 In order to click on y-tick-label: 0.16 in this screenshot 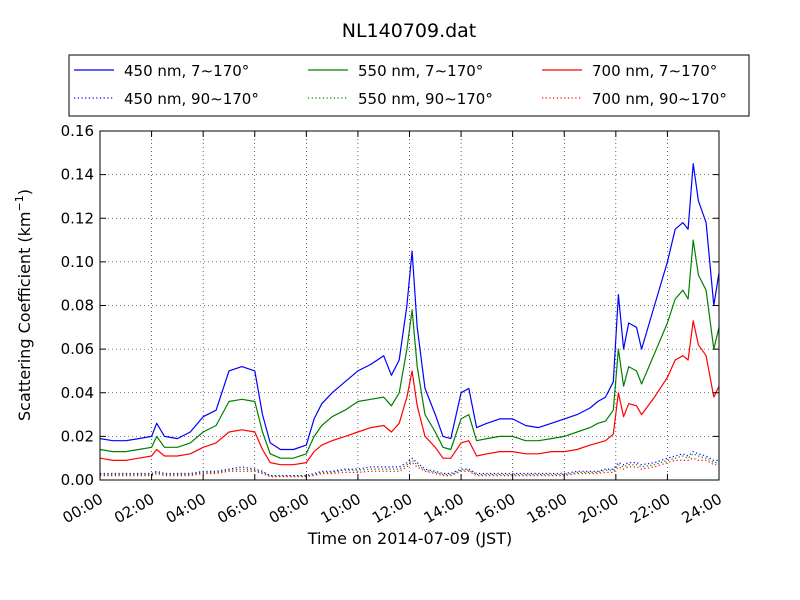, I will do `click(77, 131)`.